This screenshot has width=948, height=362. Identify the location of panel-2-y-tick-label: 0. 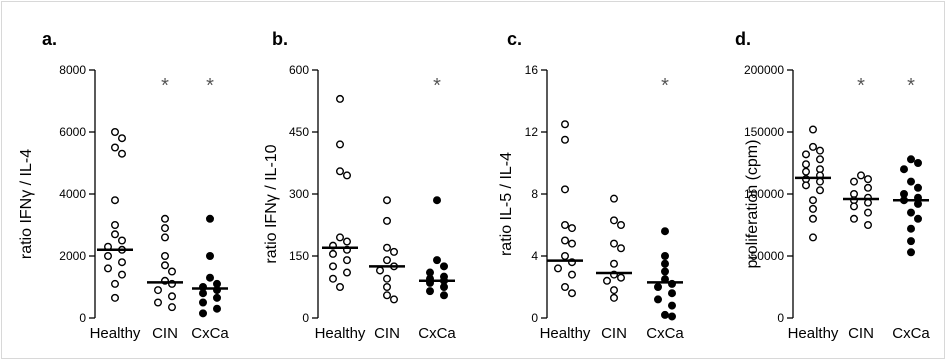
(305, 318).